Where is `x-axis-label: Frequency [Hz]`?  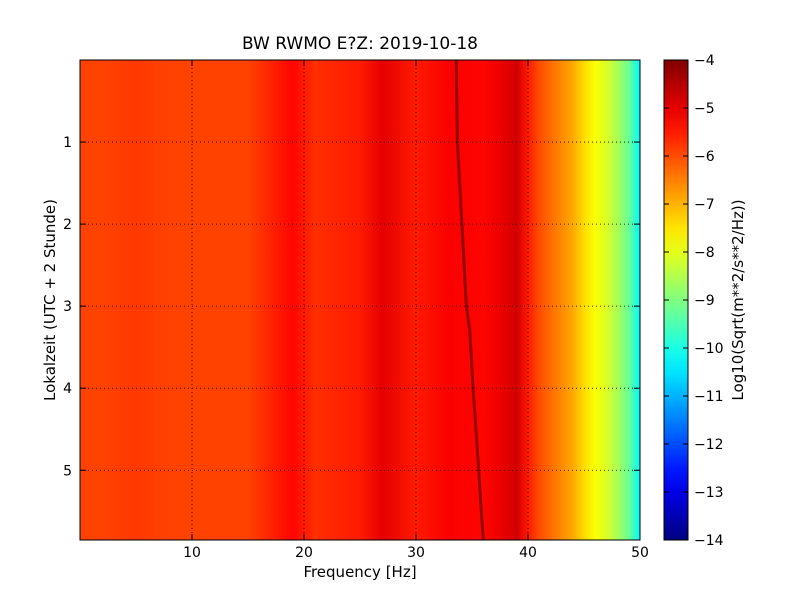 x-axis-label: Frequency [Hz] is located at coordinates (359, 572).